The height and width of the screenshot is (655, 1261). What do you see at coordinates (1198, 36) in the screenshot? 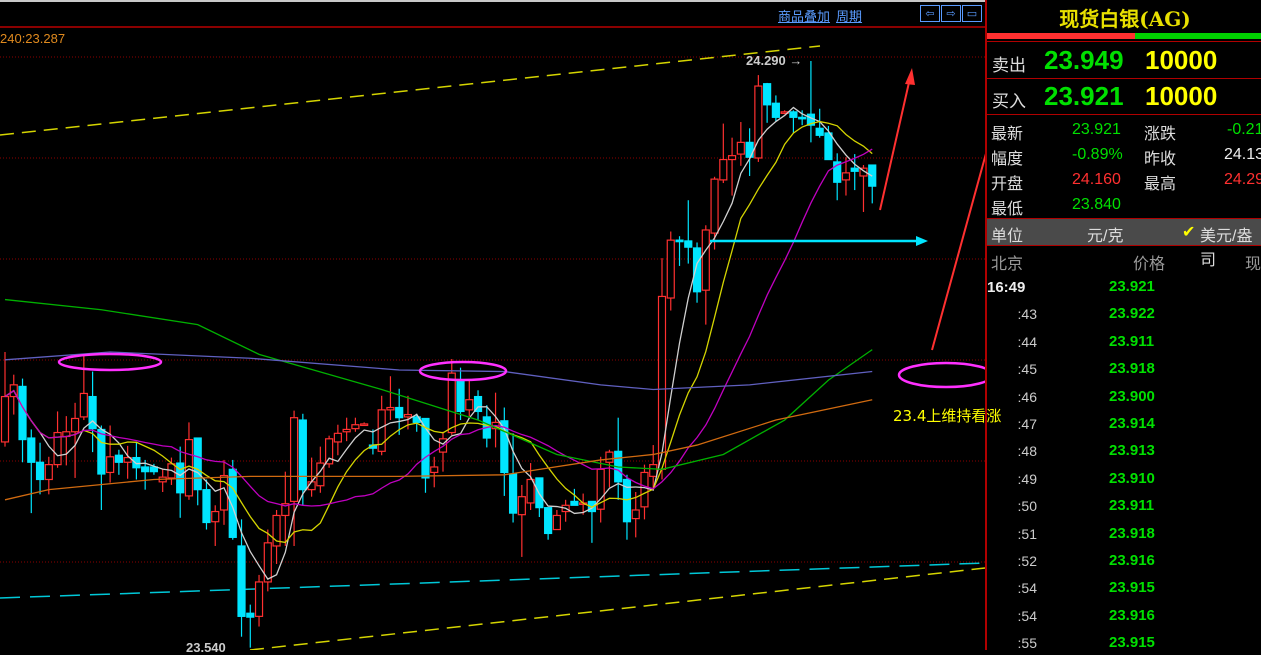
I see `buy-ratio` at bounding box center [1198, 36].